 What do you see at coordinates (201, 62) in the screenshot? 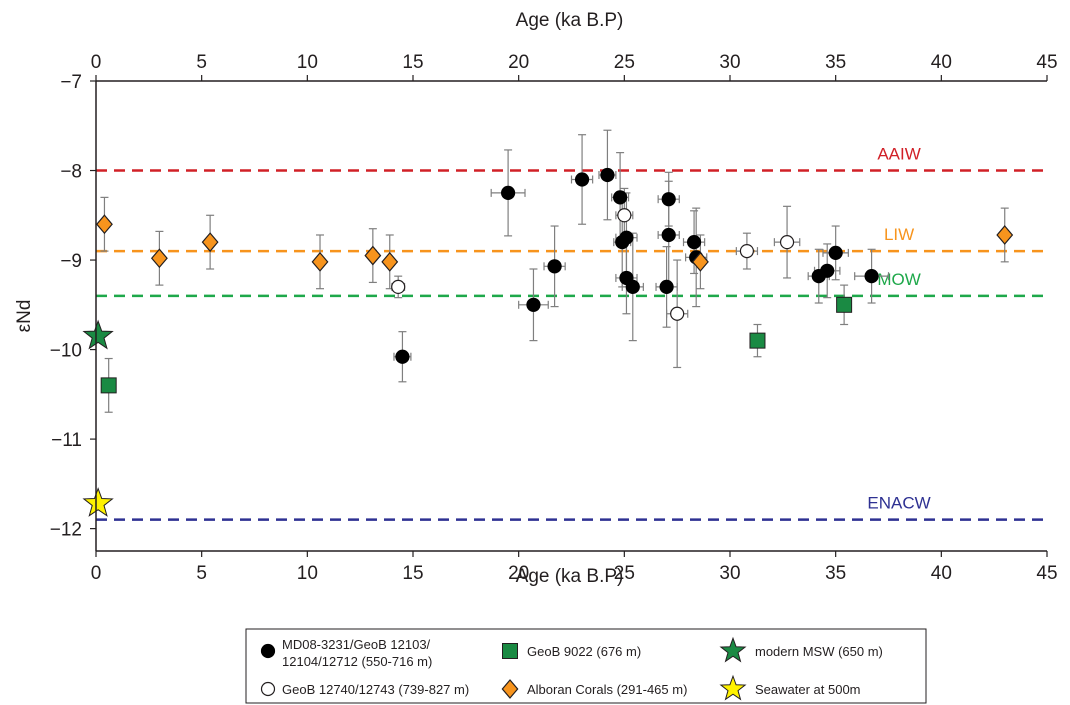
I see `x-tick-label-top: 5` at bounding box center [201, 62].